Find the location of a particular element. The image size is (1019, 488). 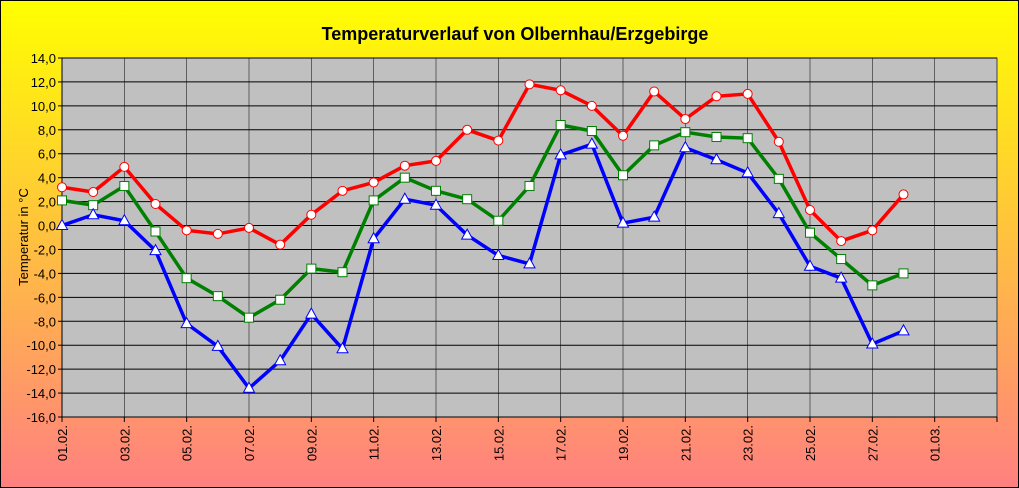

x-tick-label: 05.02. is located at coordinates (187, 443).